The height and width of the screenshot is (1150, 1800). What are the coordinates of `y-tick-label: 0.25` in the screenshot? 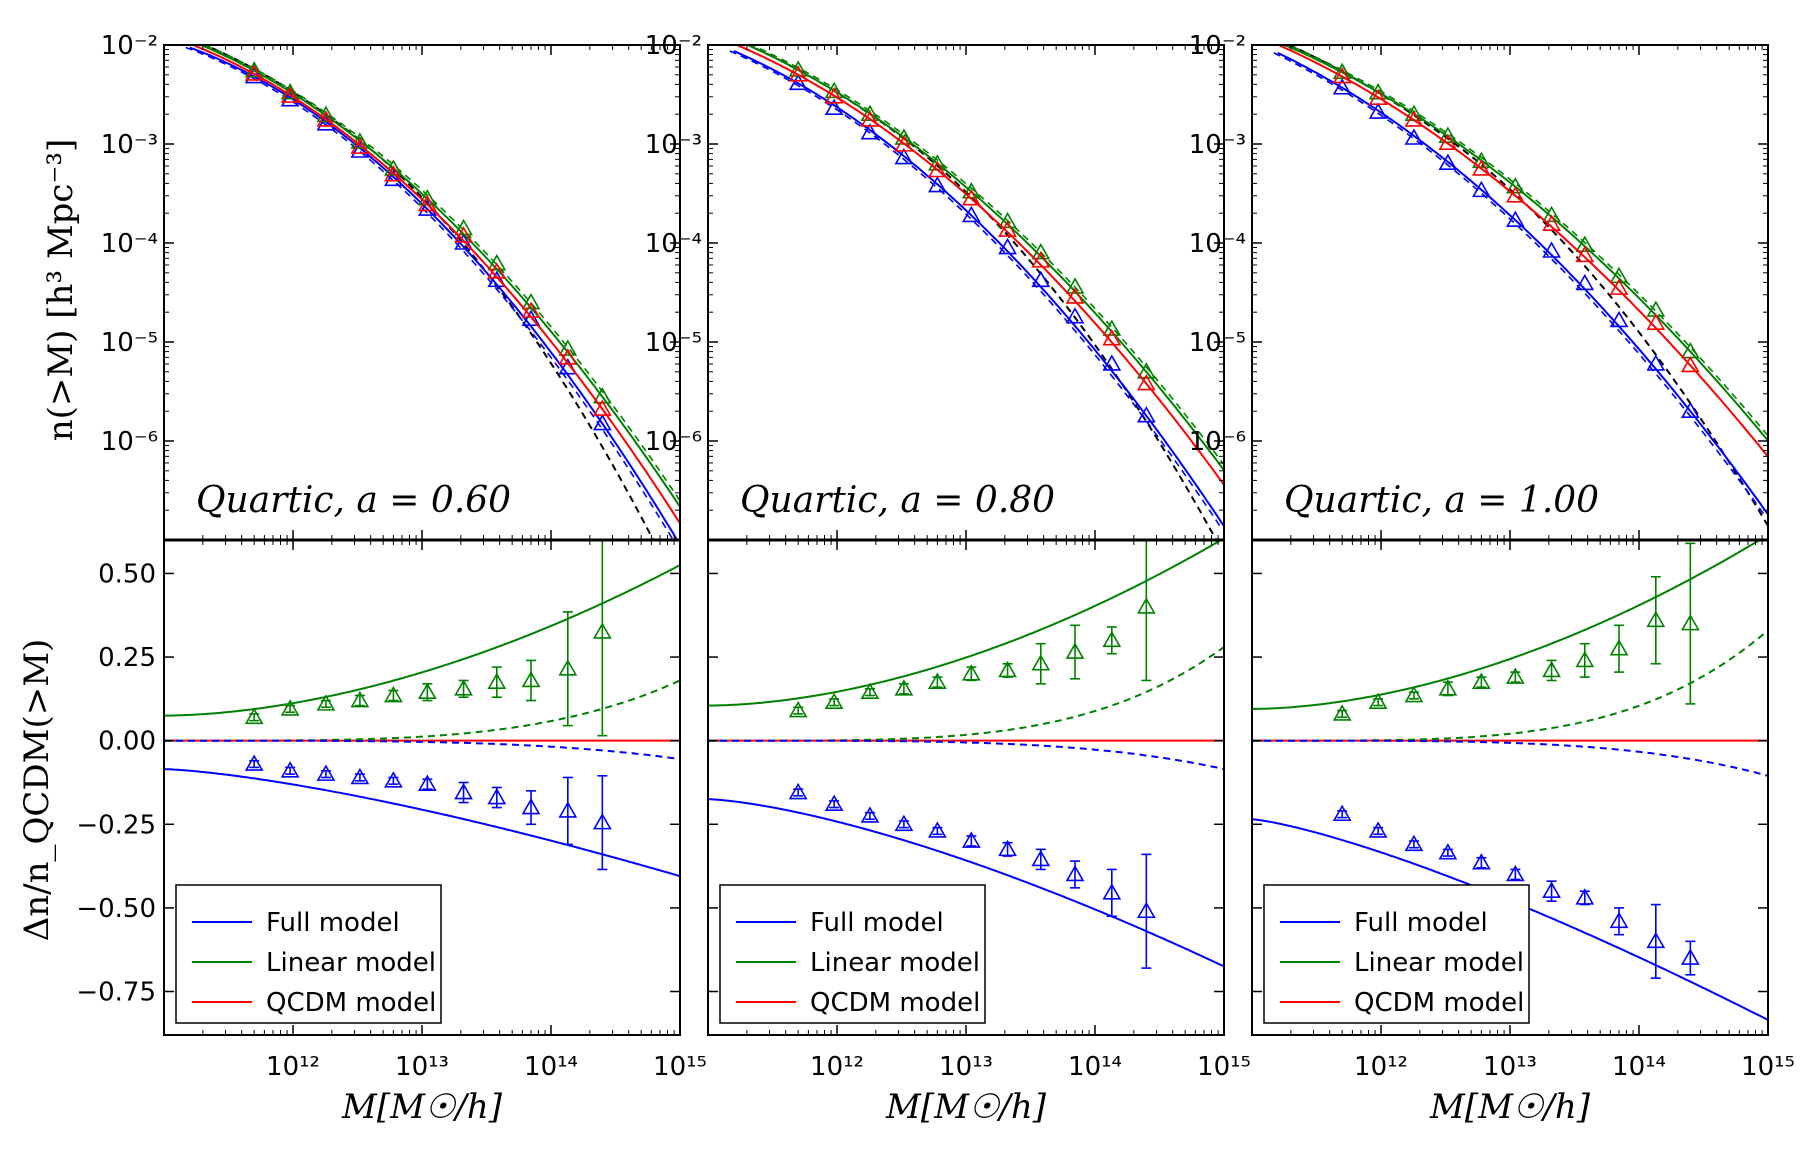 It's located at (127, 658).